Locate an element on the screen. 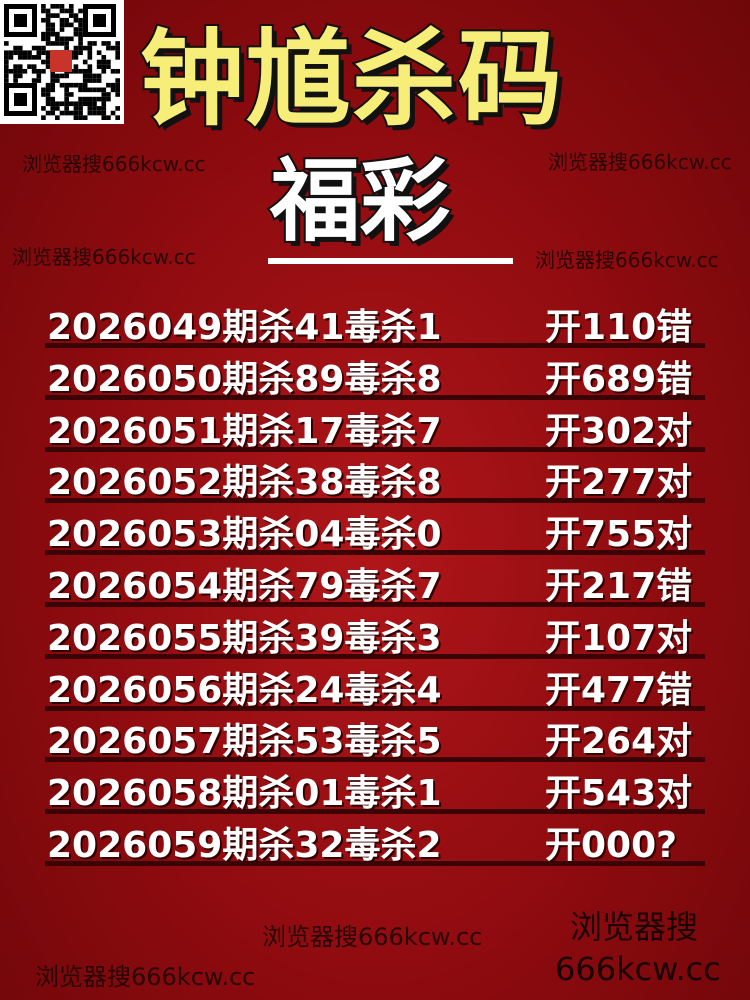 This screenshot has width=750, height=1000. row-left: 2026053期杀04毒杀0 is located at coordinates (244, 535).